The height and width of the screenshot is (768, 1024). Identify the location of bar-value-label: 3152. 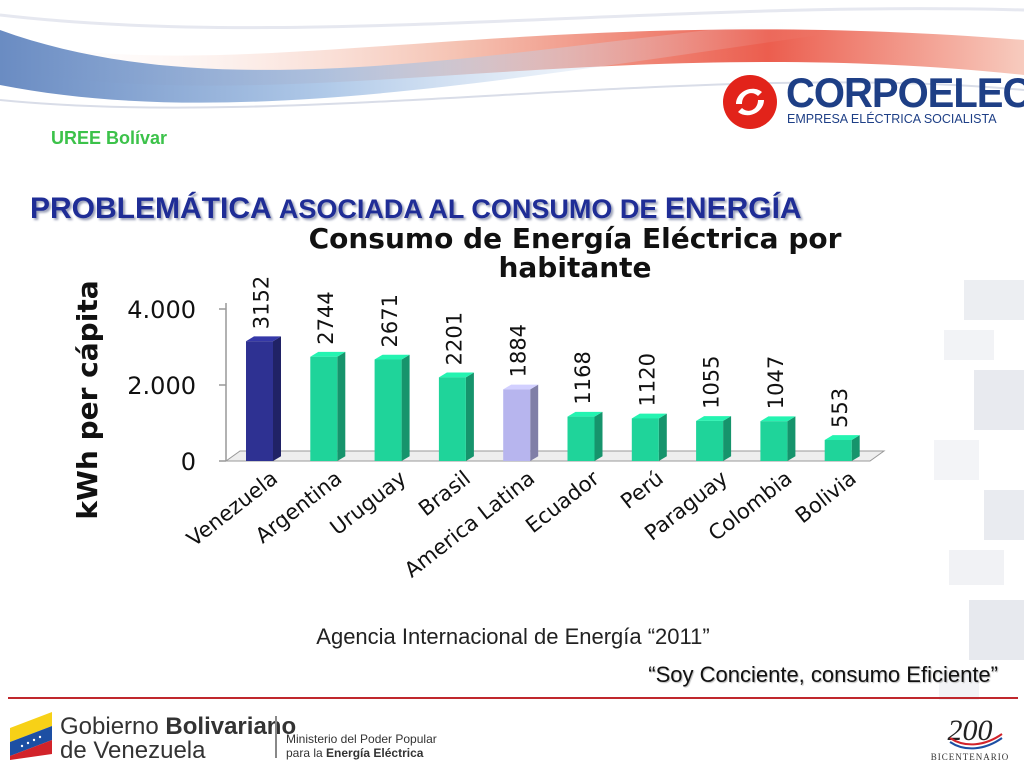
(262, 302).